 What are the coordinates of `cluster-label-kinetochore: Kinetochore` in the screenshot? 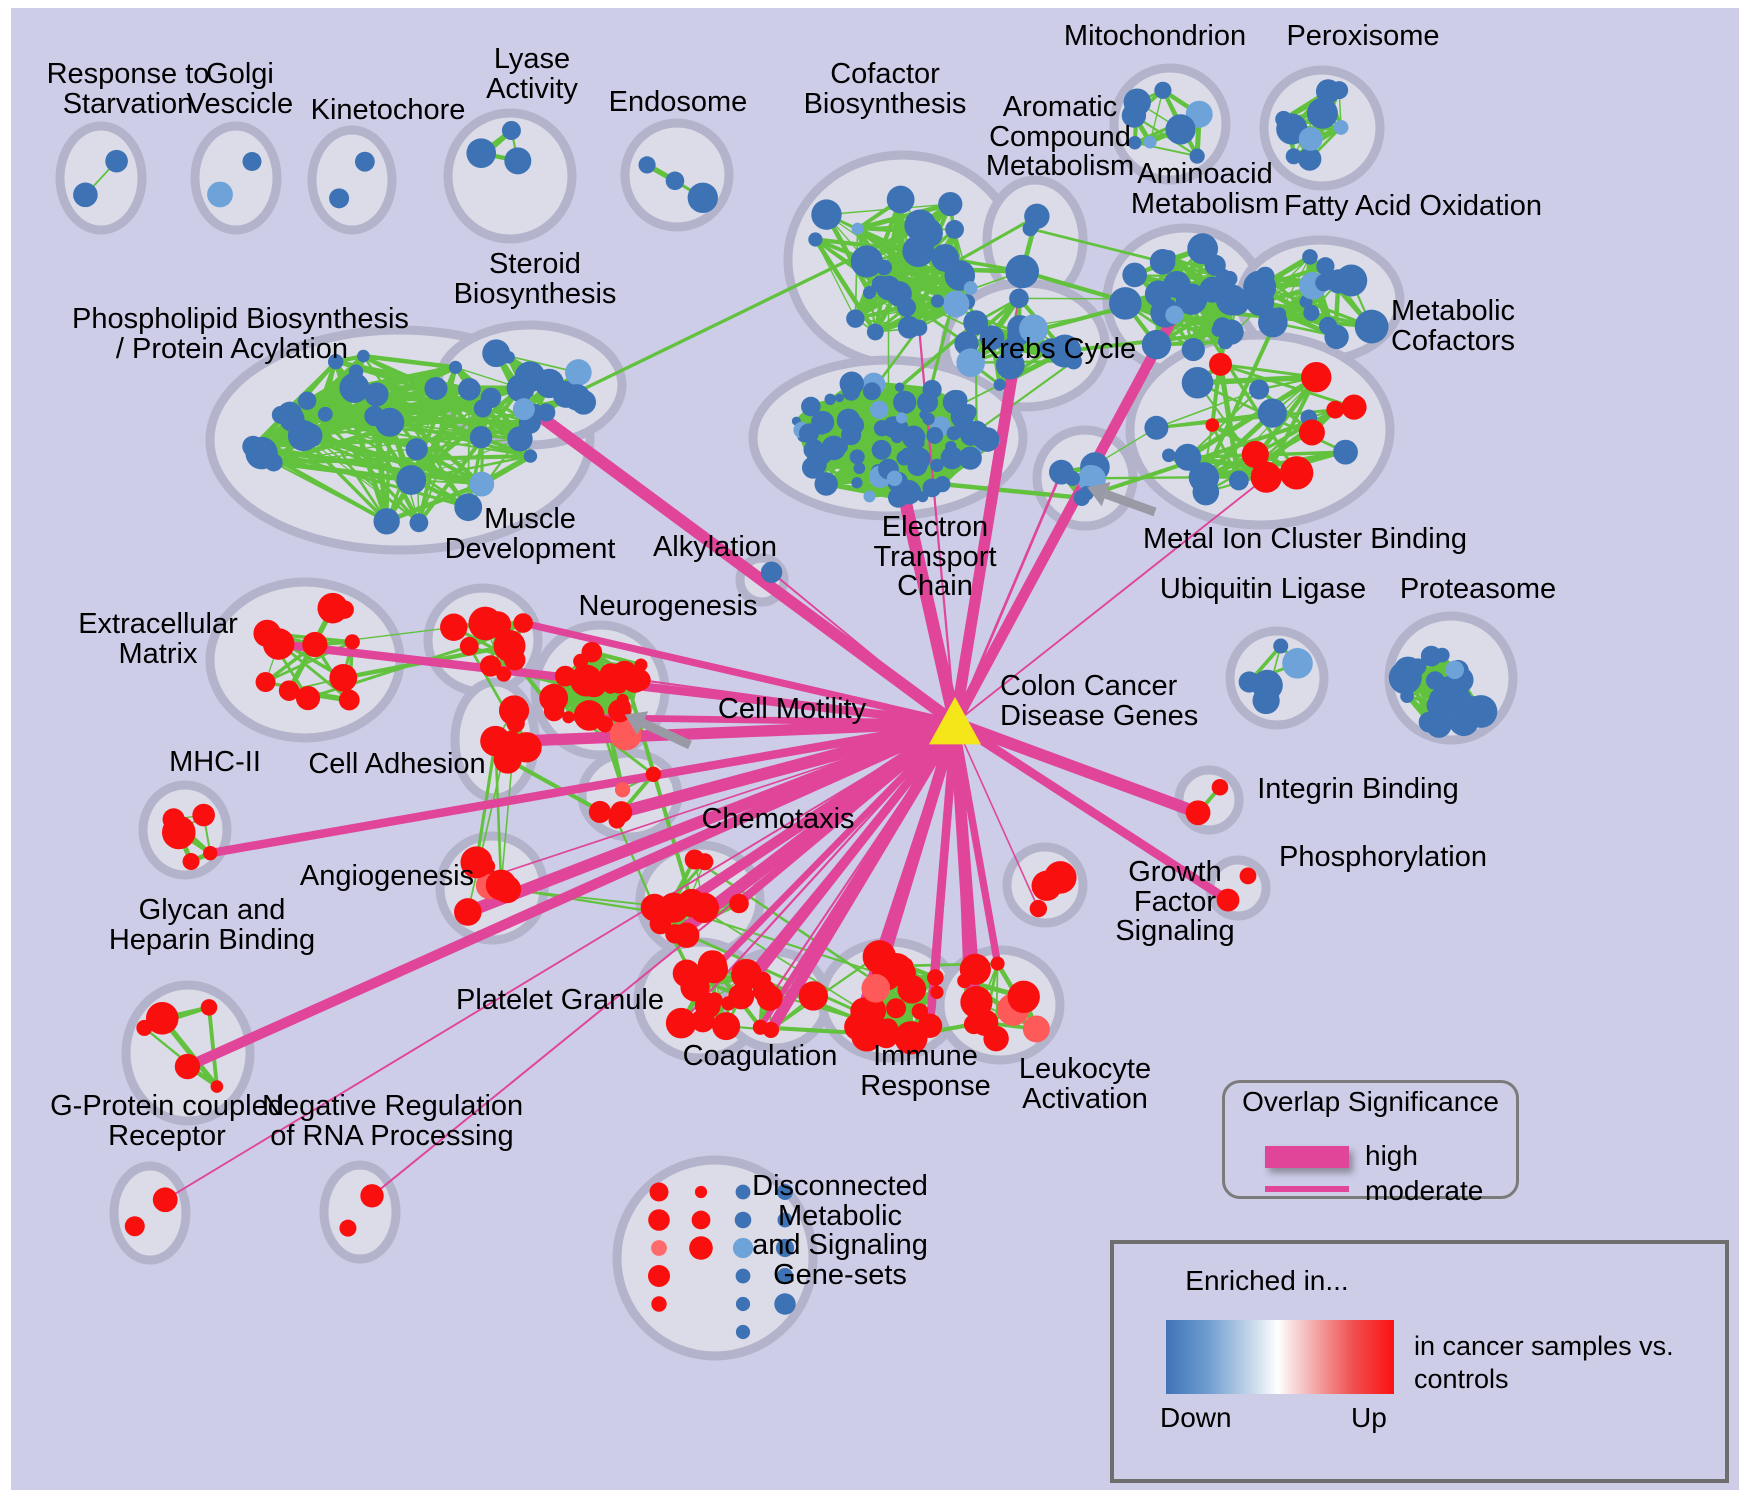 It's located at (388, 110).